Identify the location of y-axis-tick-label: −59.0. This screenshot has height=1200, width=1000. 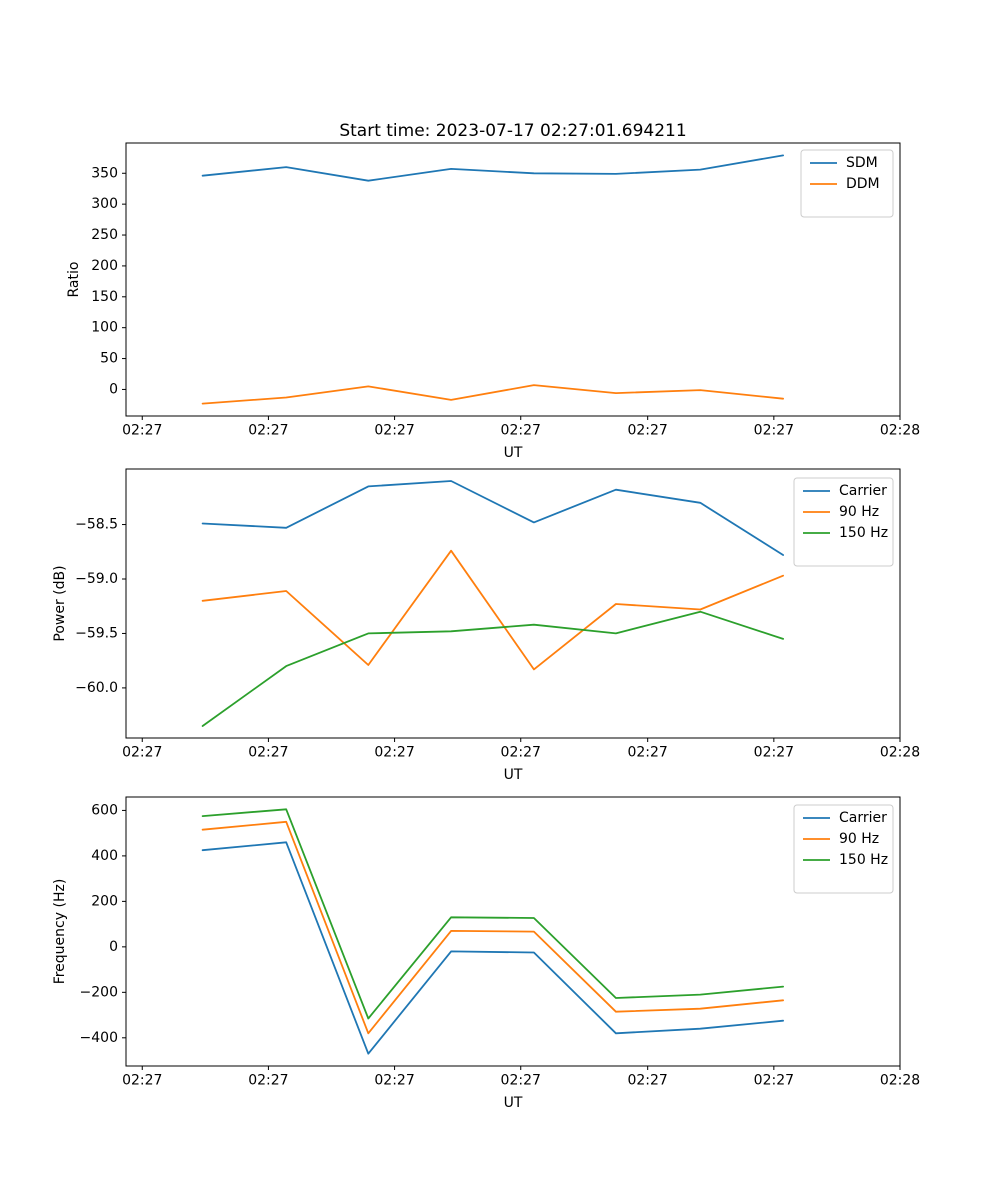
(96, 579).